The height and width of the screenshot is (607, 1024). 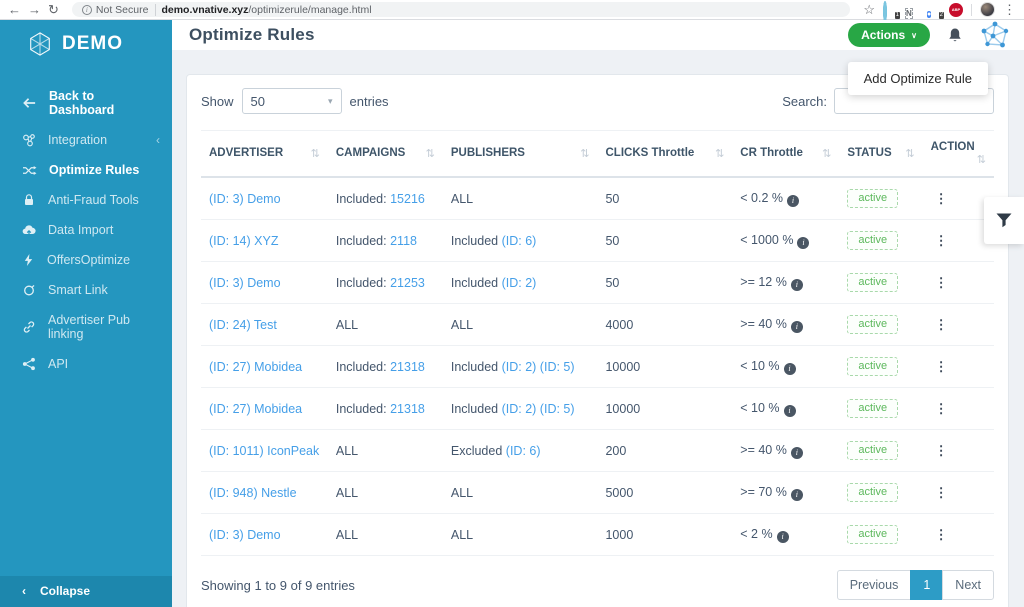 What do you see at coordinates (407, 198) in the screenshot?
I see `campaigns-id-link: 15216` at bounding box center [407, 198].